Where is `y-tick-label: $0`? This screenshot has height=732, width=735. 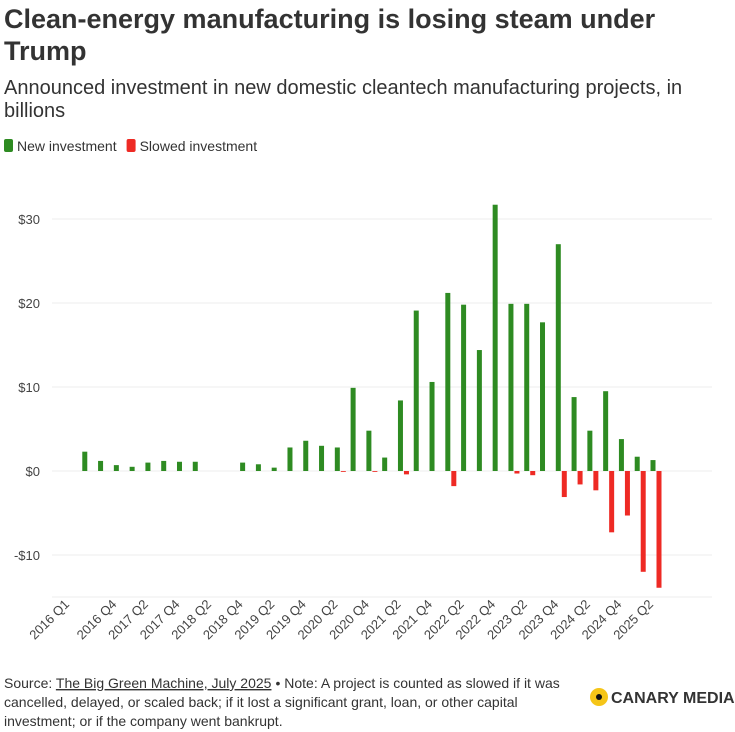 y-tick-label: $0 is located at coordinates (33, 471).